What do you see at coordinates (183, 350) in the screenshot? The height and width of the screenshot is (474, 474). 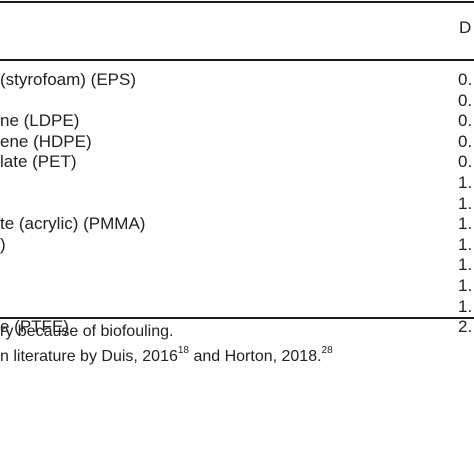 I see `footnote-2-ref-1: 18` at bounding box center [183, 350].